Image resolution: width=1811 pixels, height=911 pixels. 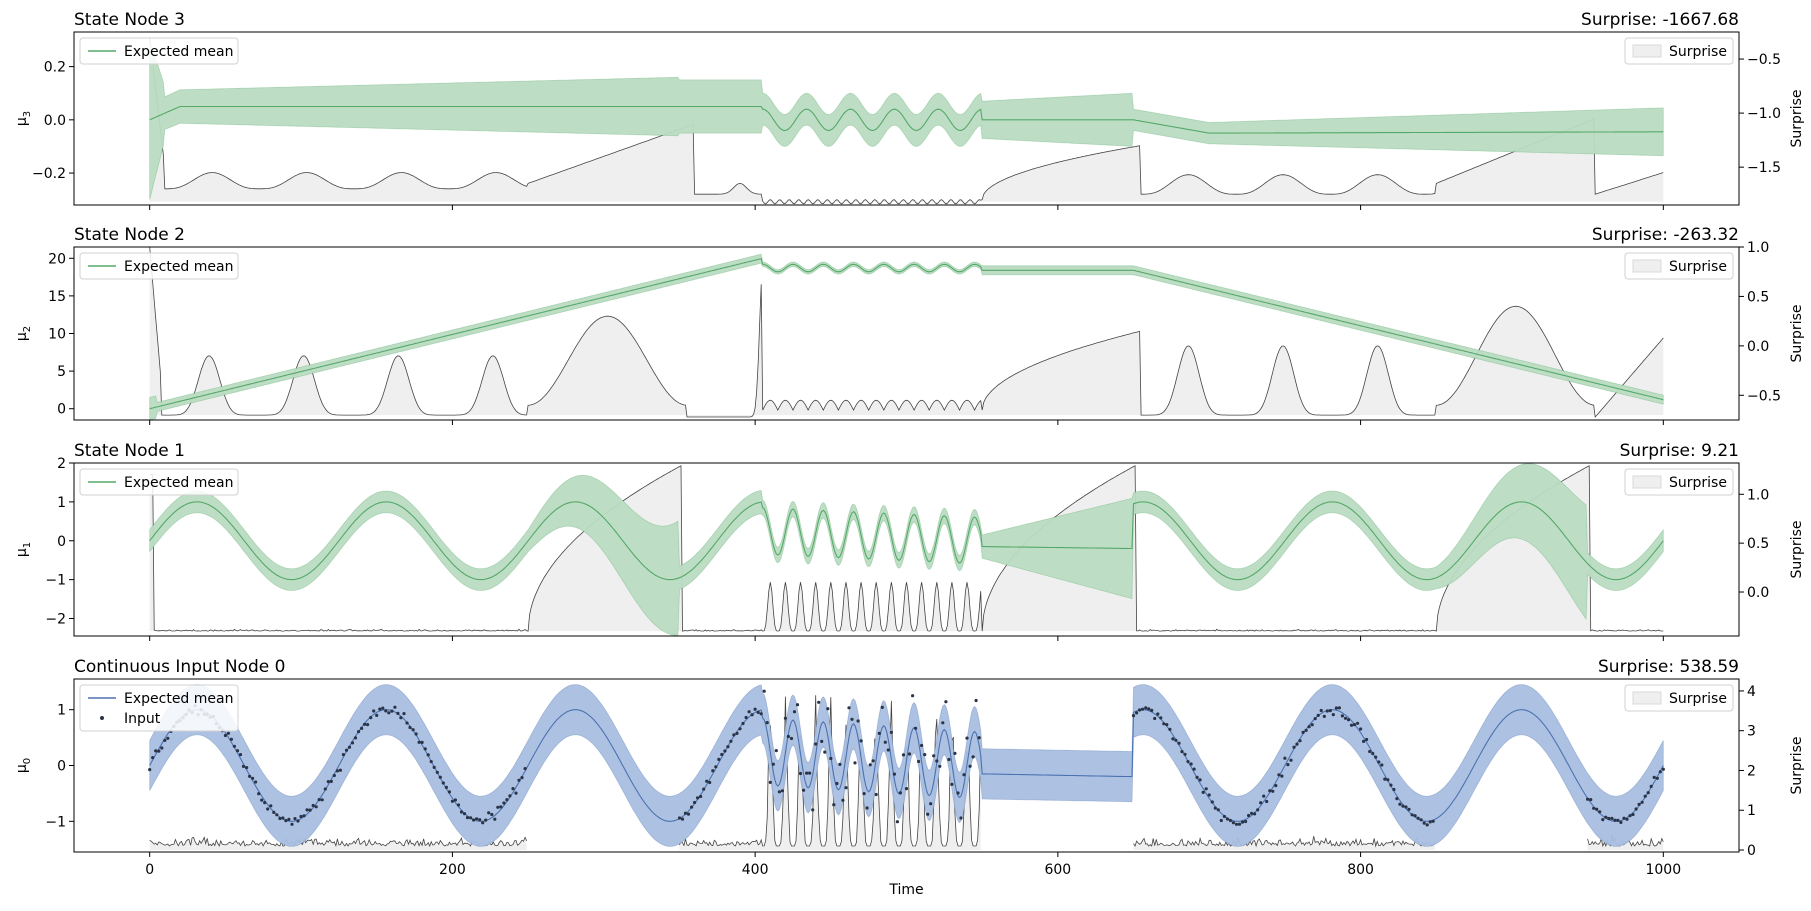 I want to click on x-tick-label: 800, so click(x=1360, y=870).